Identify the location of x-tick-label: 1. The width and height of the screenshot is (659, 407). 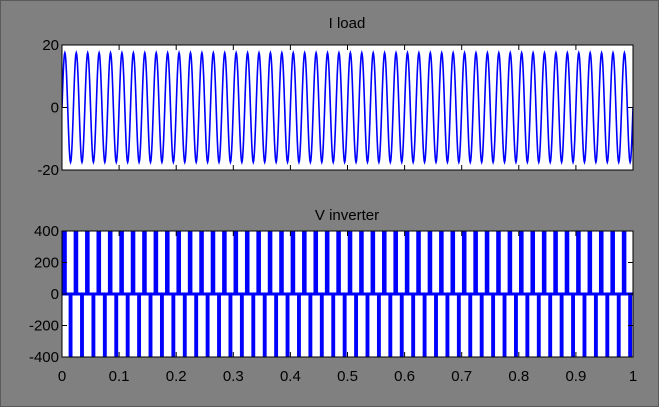
(633, 376).